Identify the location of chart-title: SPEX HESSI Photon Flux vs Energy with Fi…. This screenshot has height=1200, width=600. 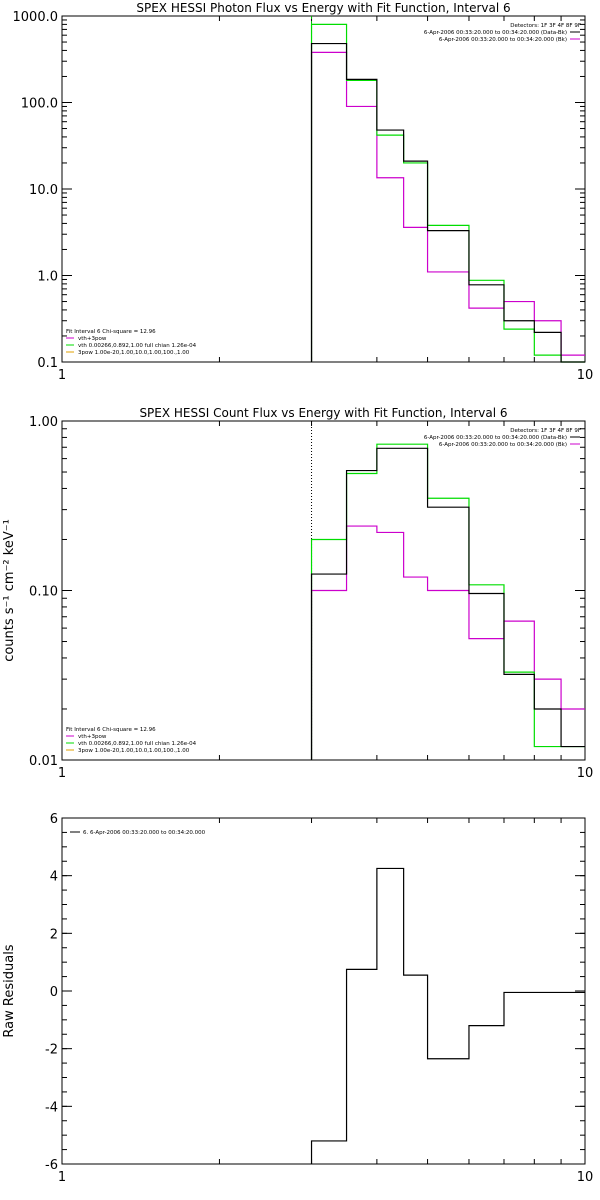
(323, 8).